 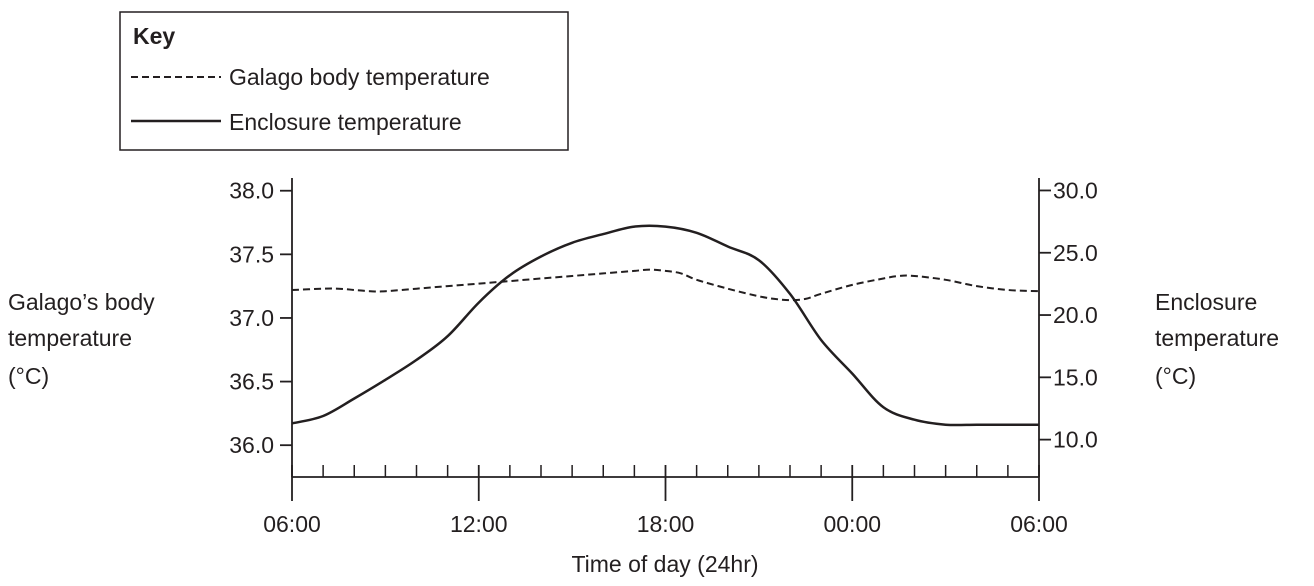 I want to click on left-axis-title-line-2: temperature, so click(x=70, y=338).